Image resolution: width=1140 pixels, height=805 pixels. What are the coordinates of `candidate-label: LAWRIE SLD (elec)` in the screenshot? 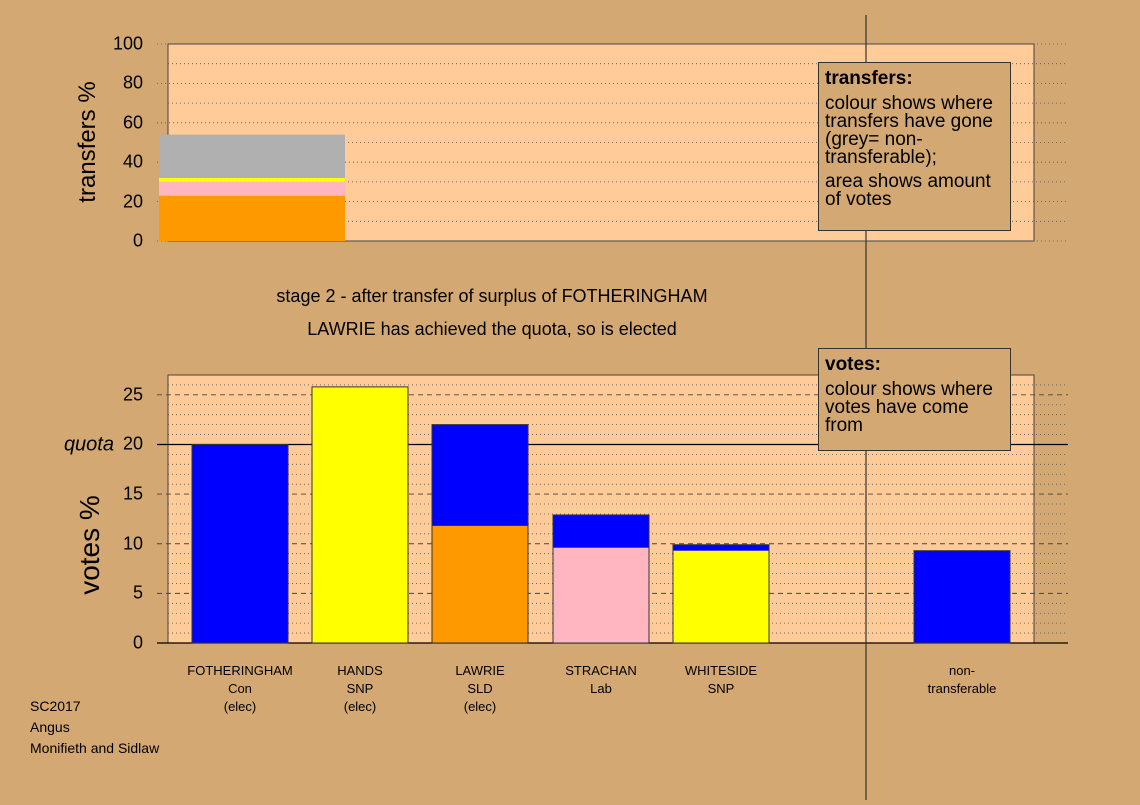 It's located at (480, 689).